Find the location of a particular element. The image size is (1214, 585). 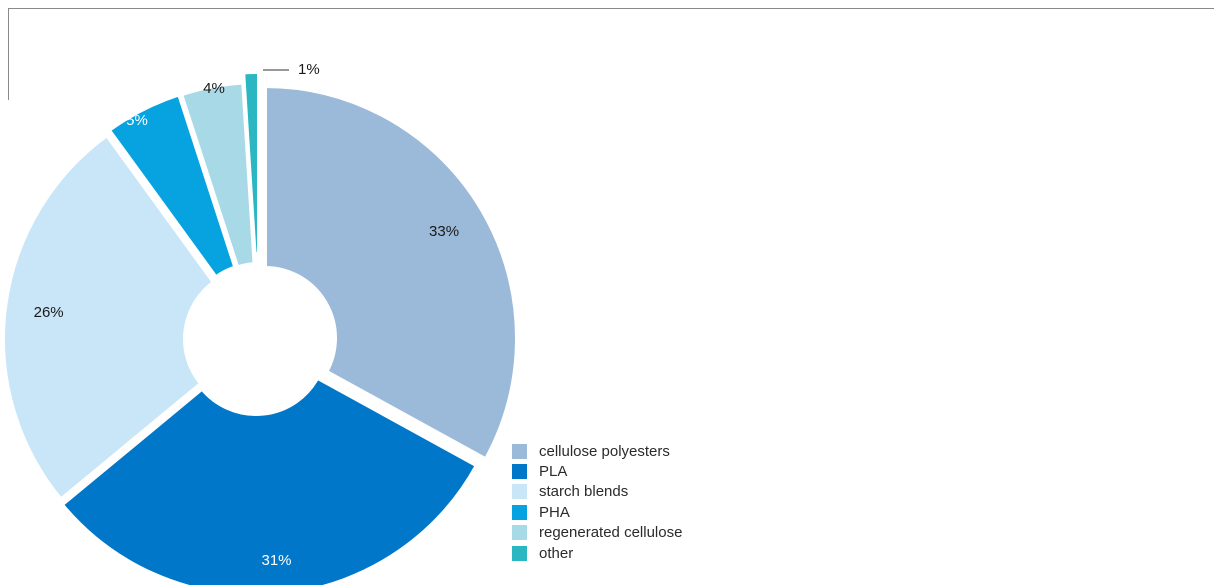

slice-pla is located at coordinates (269, 480).